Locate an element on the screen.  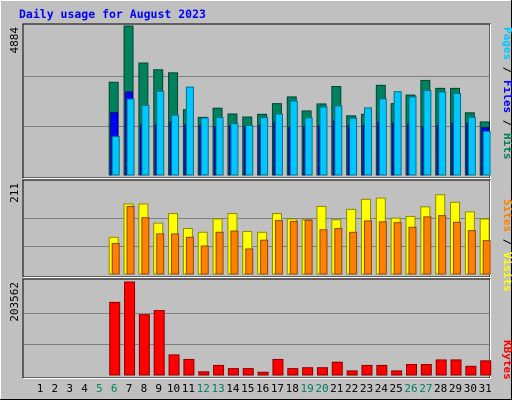
x-label-day-10: 10 is located at coordinates (173, 388).